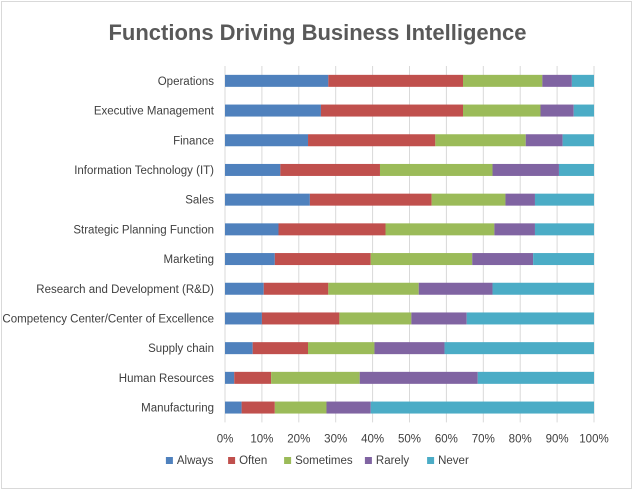  Describe the element at coordinates (253, 461) in the screenshot. I see `legend-label-often: Often` at that location.